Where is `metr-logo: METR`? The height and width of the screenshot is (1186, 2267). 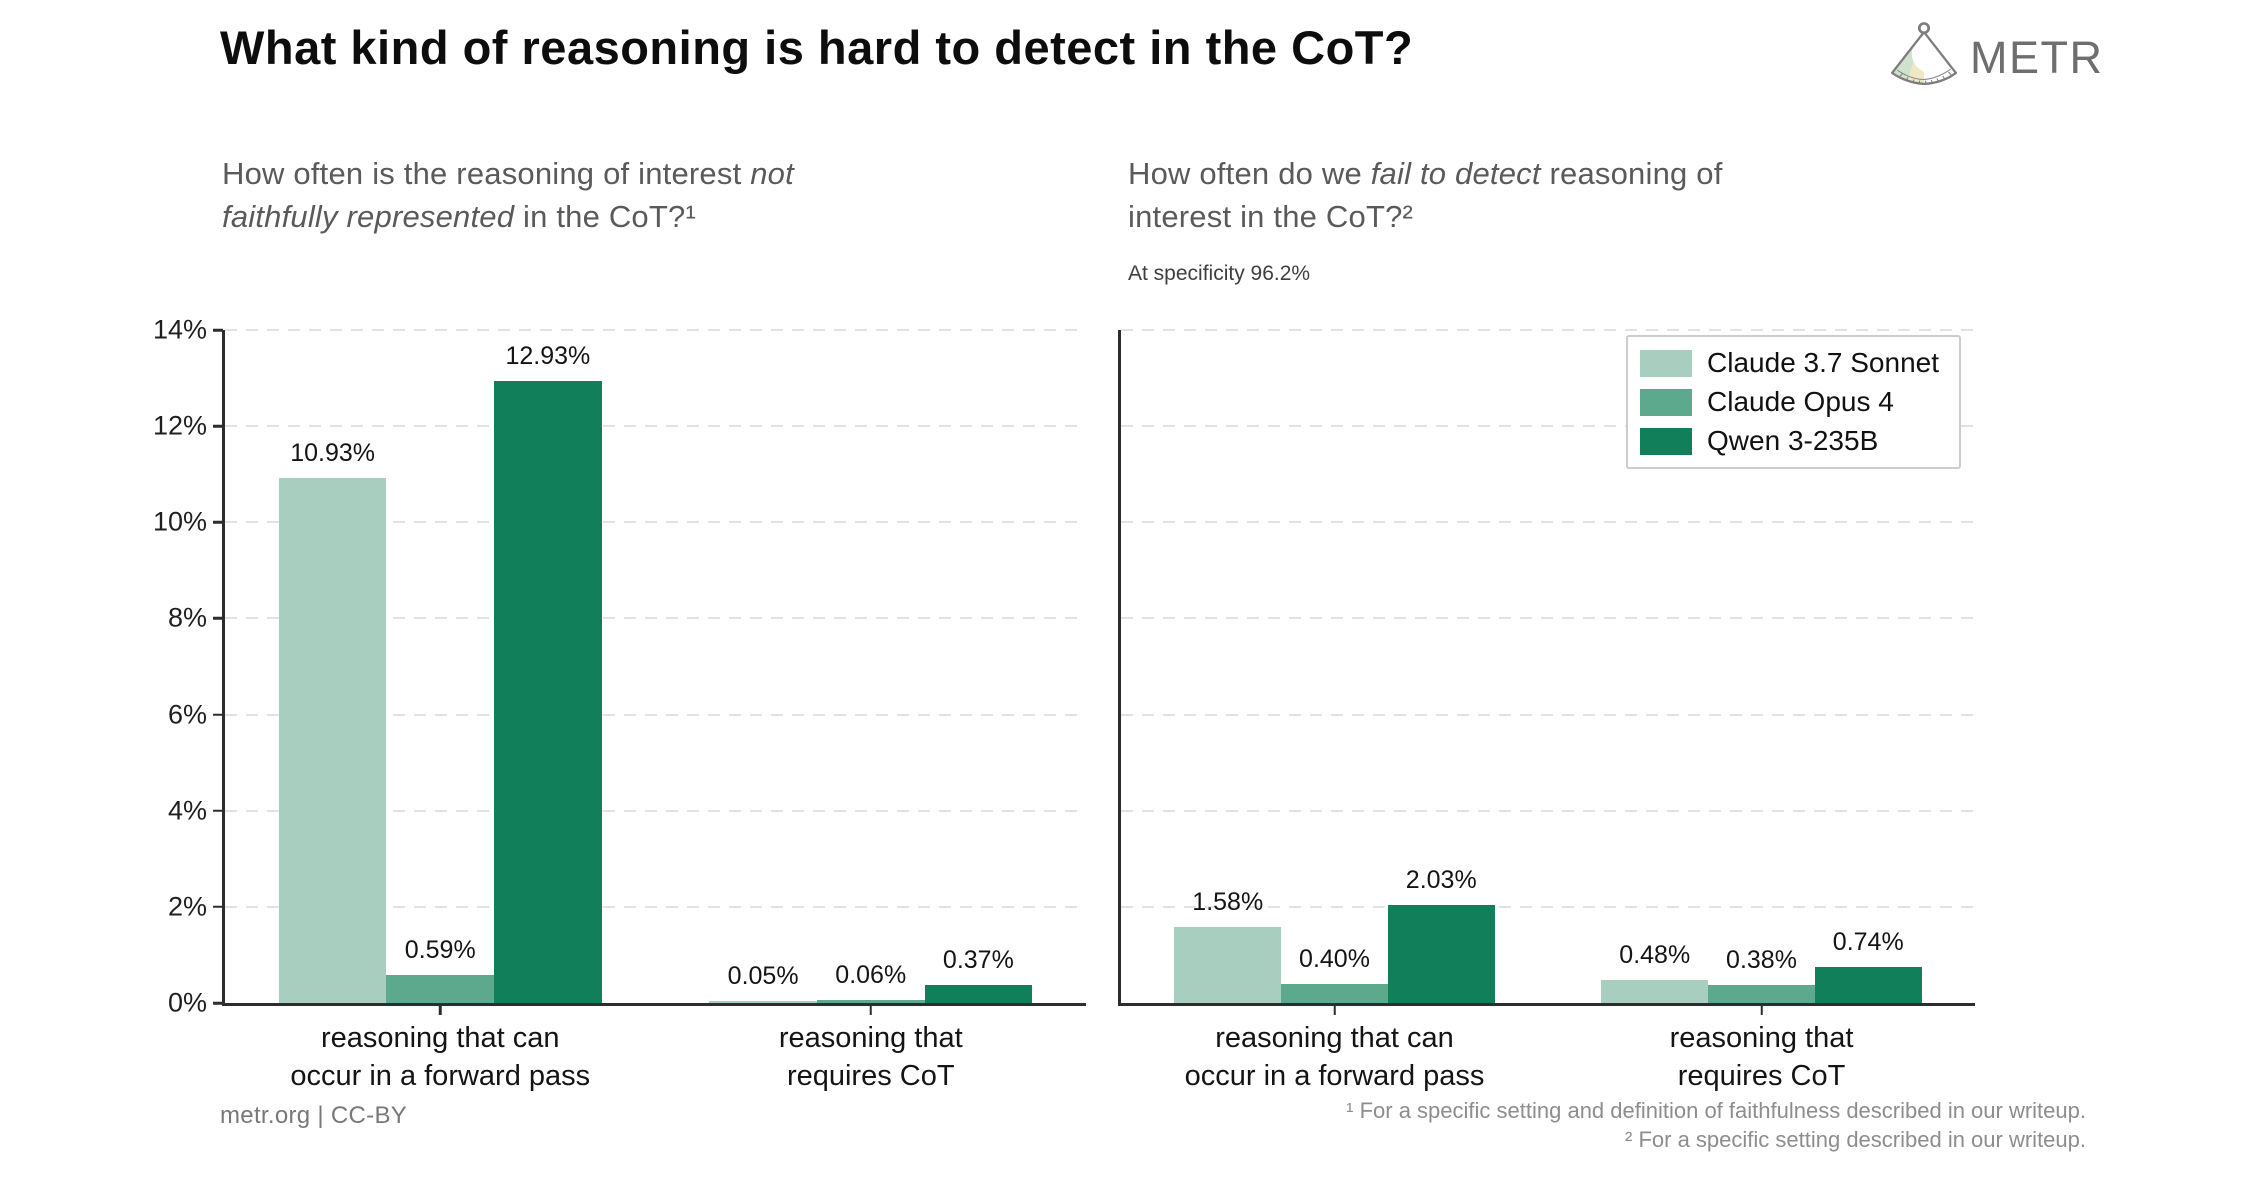 metr-logo: METR is located at coordinates (1996, 58).